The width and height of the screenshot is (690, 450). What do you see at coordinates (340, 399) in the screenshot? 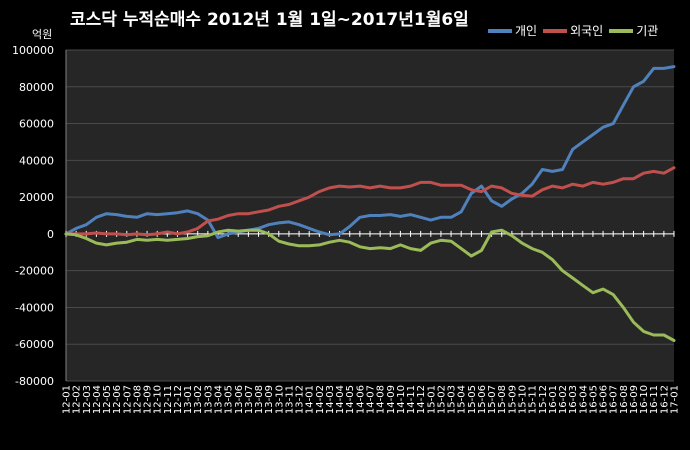
I see `x-tick-label: 14-04` at bounding box center [340, 399].